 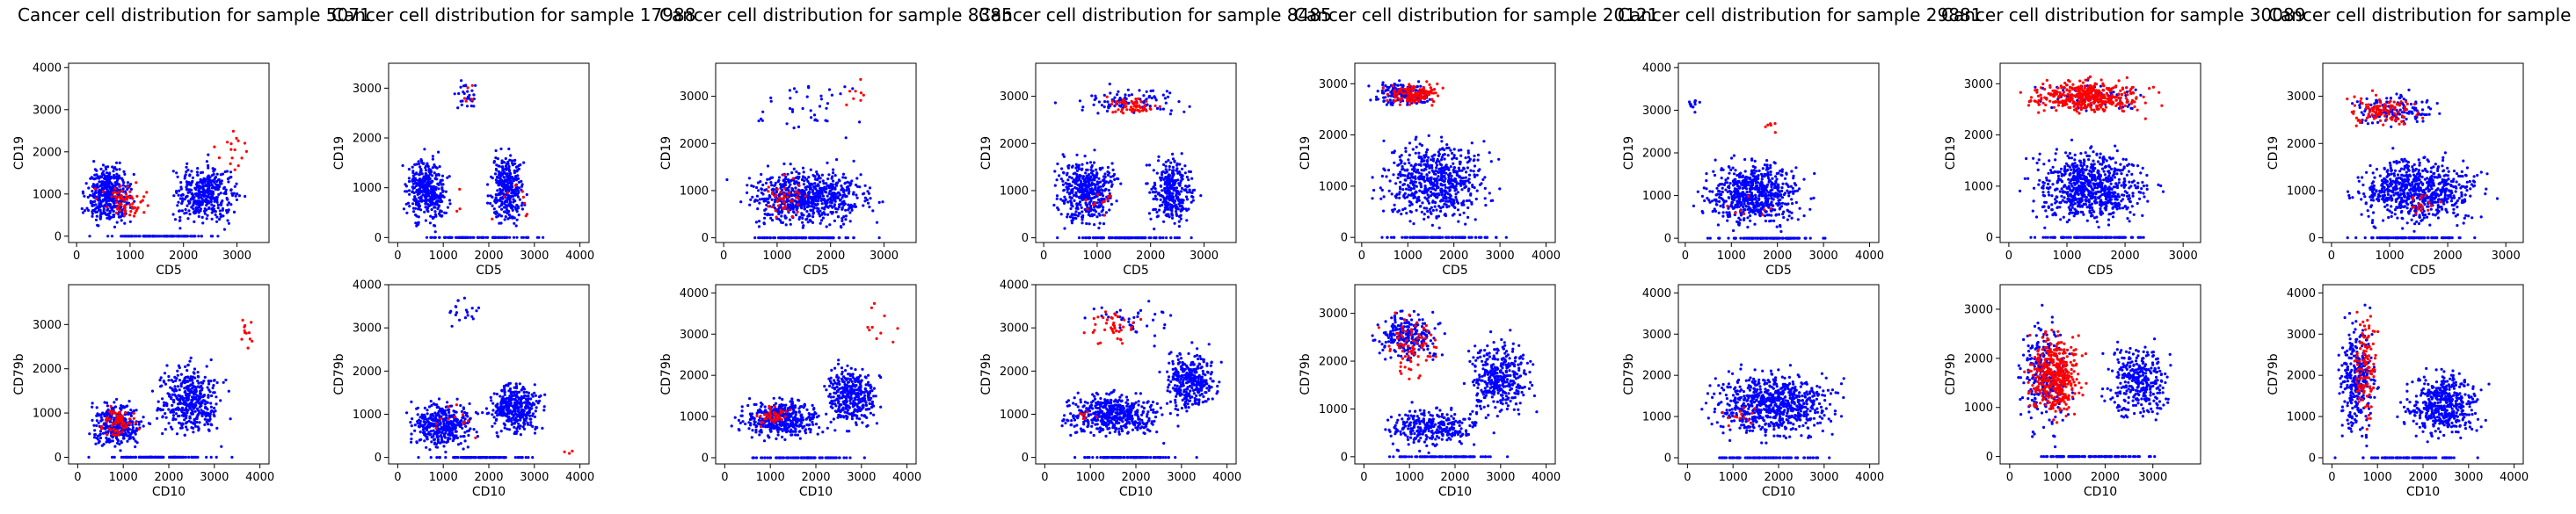 I want to click on x-tick-label: 2000, so click(x=830, y=256).